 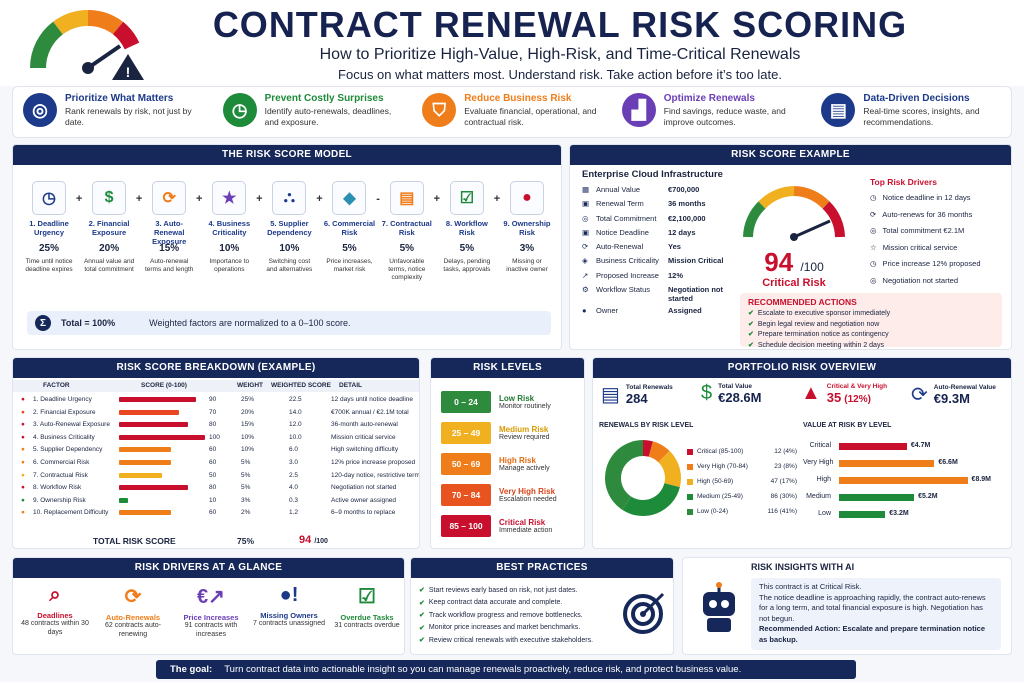 I want to click on attribute-row: ↗ Proposed Increase 12%, so click(x=656, y=278).